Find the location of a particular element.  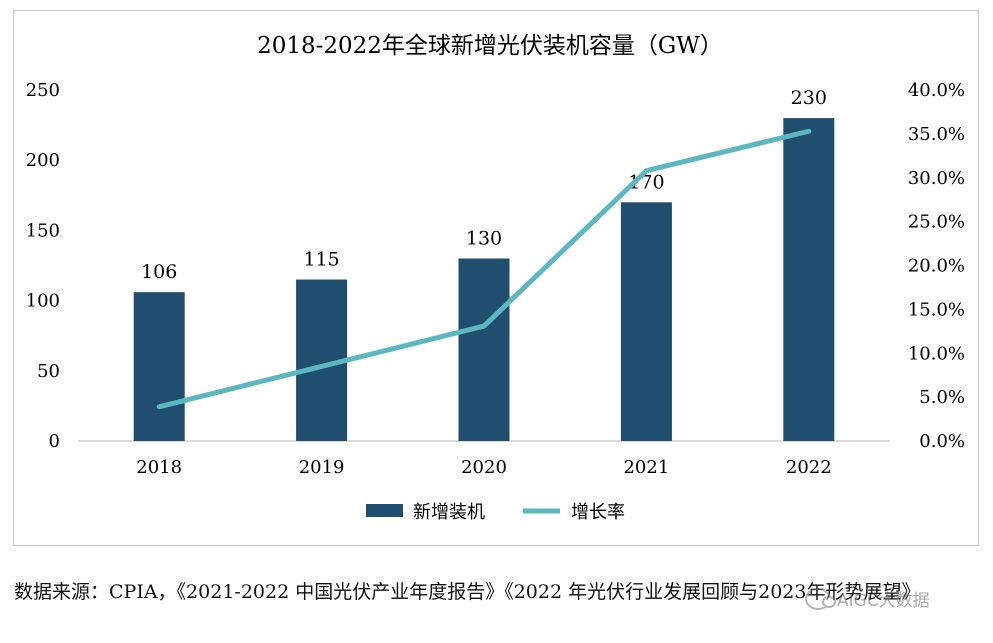

left-axis-tick-label: 250 is located at coordinates (43, 90).